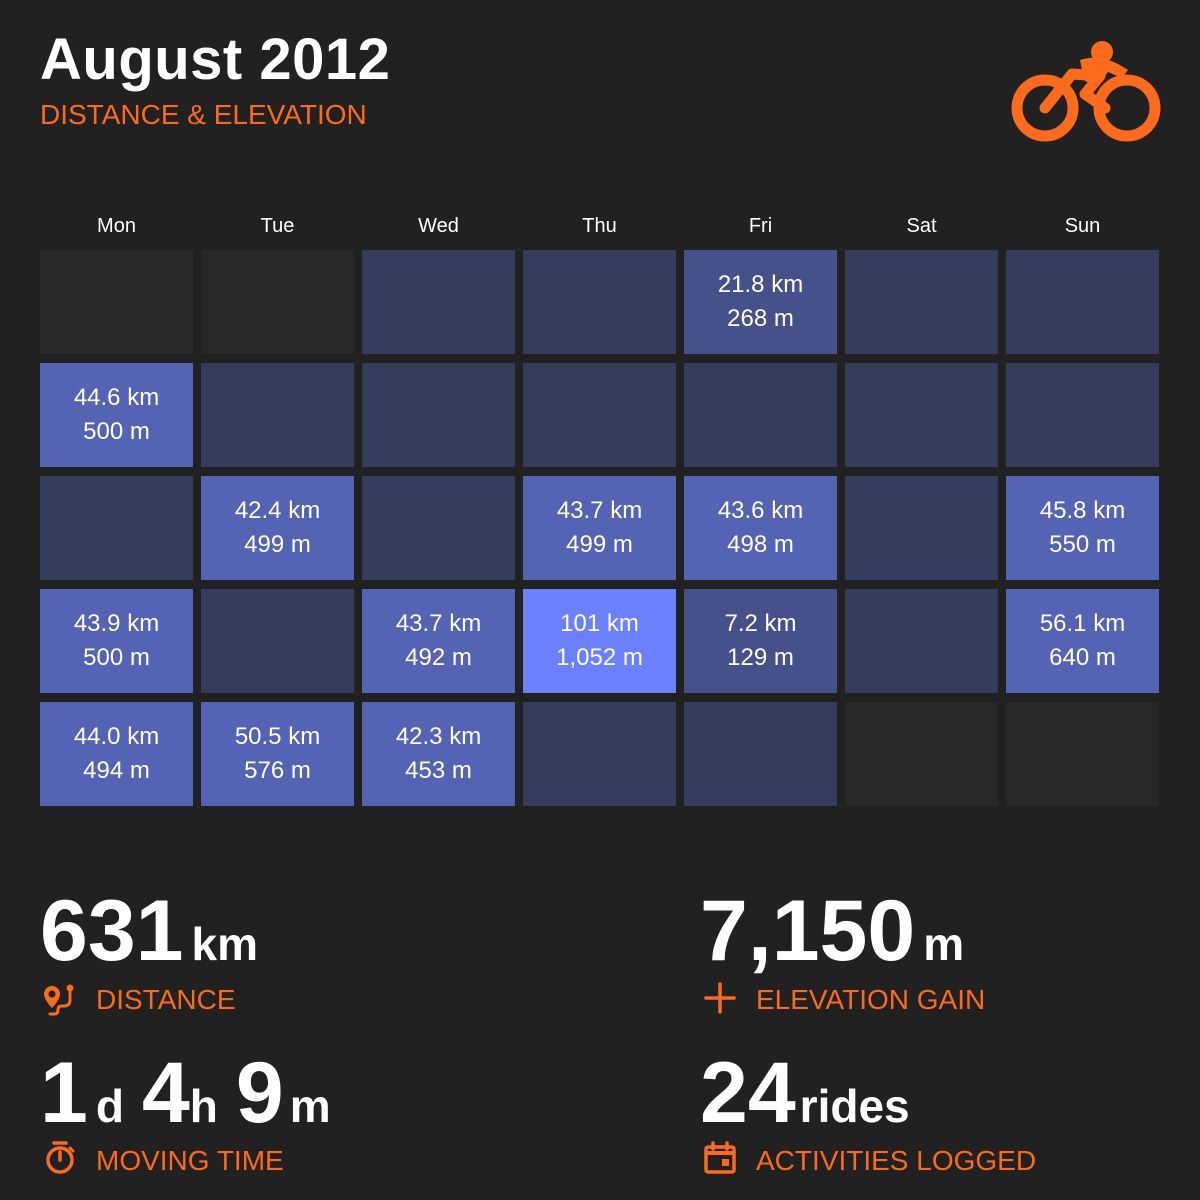 The width and height of the screenshot is (1200, 1200). What do you see at coordinates (1082, 528) in the screenshot?
I see `calendar-cell-ride: 45.8 km 550 m` at bounding box center [1082, 528].